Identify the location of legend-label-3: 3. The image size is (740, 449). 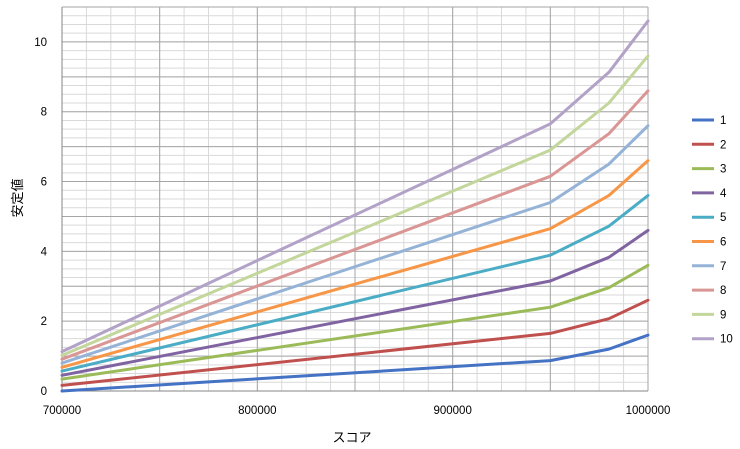
(723, 170).